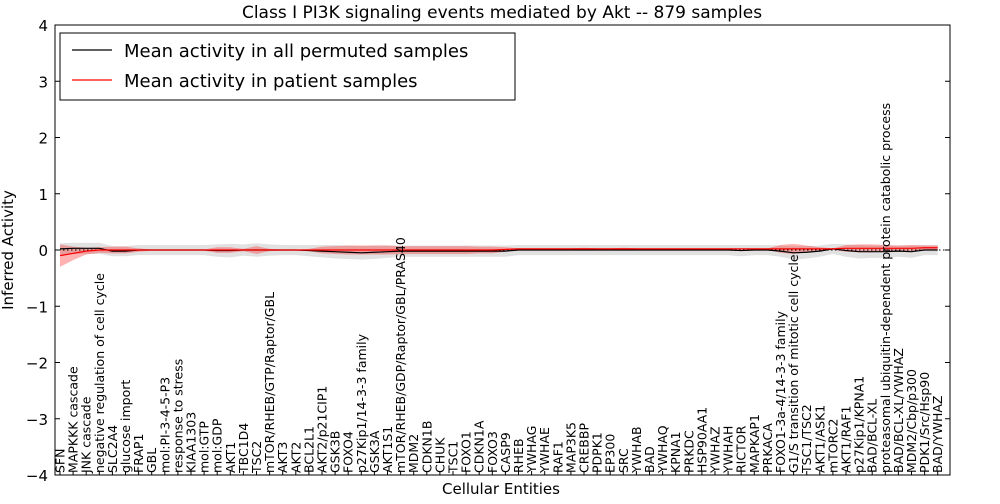  What do you see at coordinates (43, 139) in the screenshot?
I see `y-tick-label: 2` at bounding box center [43, 139].